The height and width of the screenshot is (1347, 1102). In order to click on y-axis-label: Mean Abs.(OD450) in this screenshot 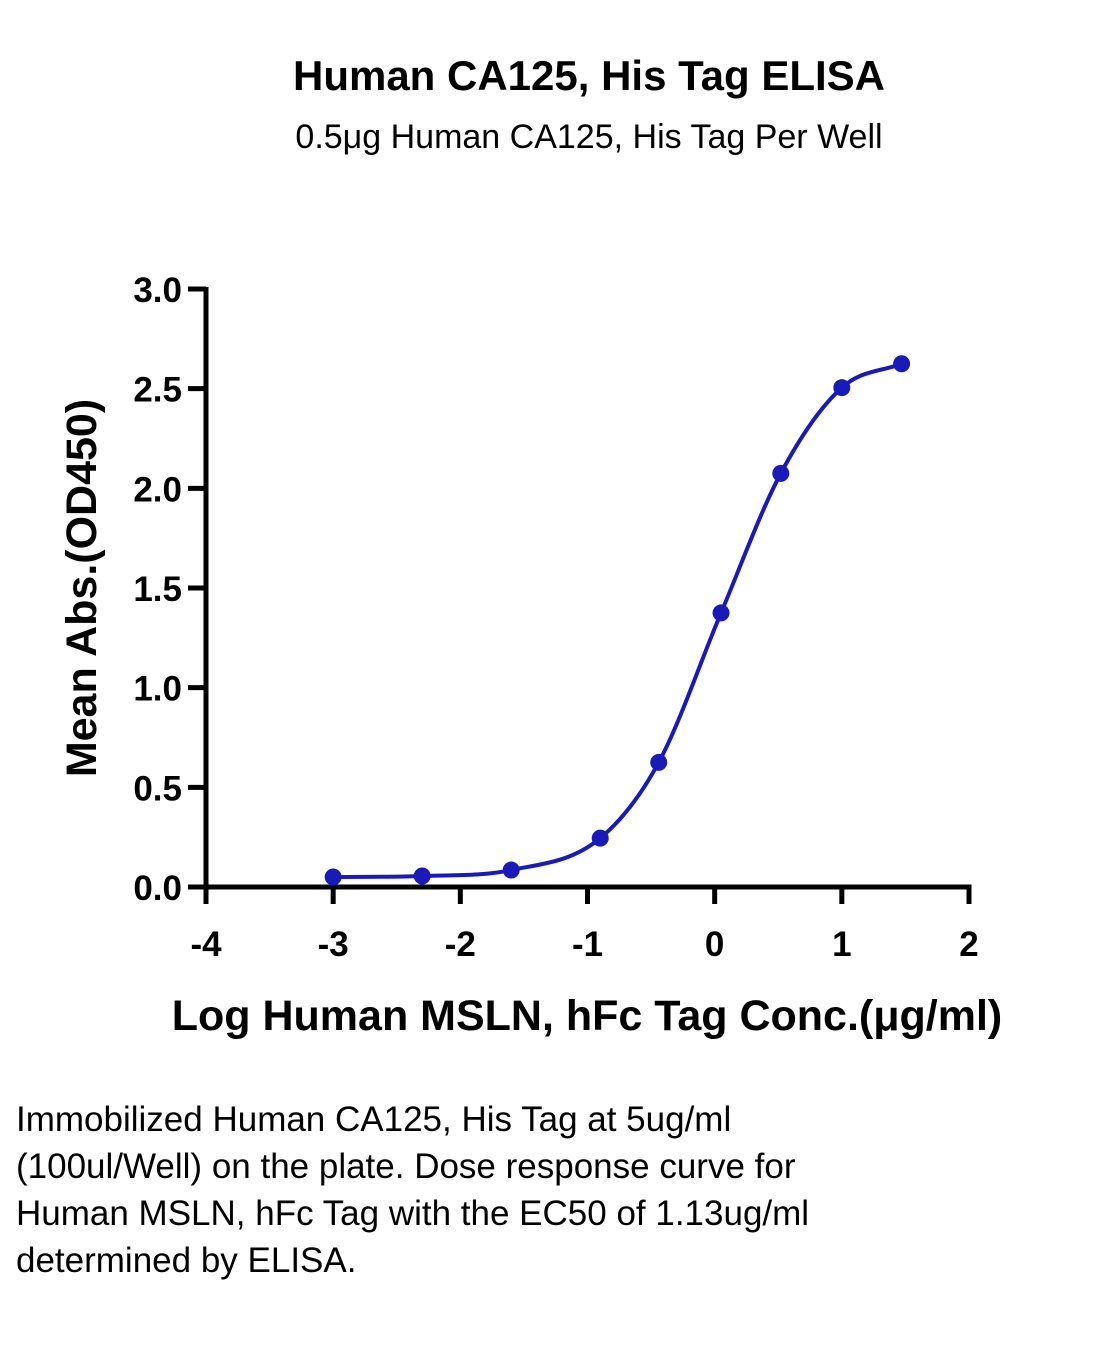, I will do `click(82, 588)`.